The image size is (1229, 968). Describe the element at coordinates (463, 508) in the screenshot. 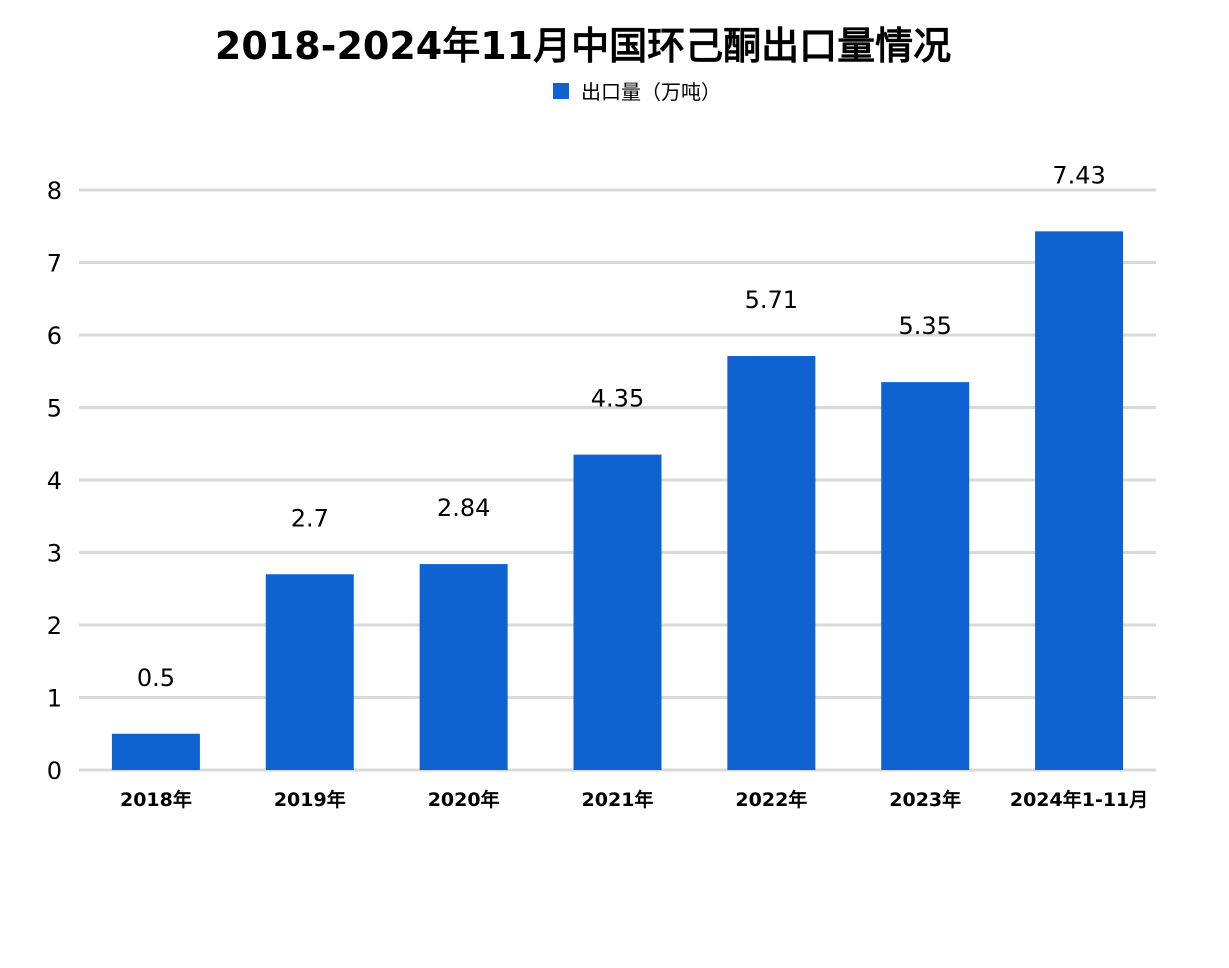

I see `data-label: 2.84` at that location.